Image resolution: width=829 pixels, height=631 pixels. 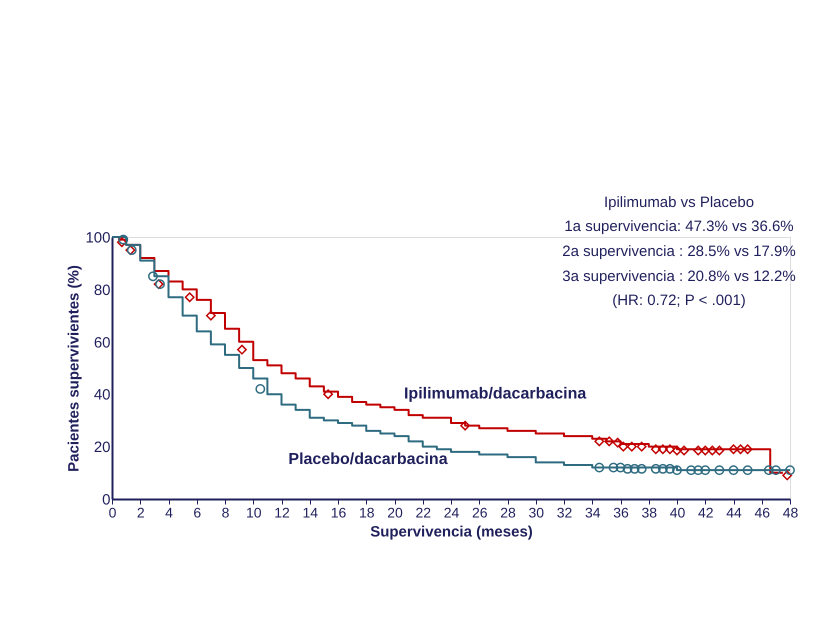 What do you see at coordinates (368, 459) in the screenshot?
I see `series-label: Placebo/dacarbacina` at bounding box center [368, 459].